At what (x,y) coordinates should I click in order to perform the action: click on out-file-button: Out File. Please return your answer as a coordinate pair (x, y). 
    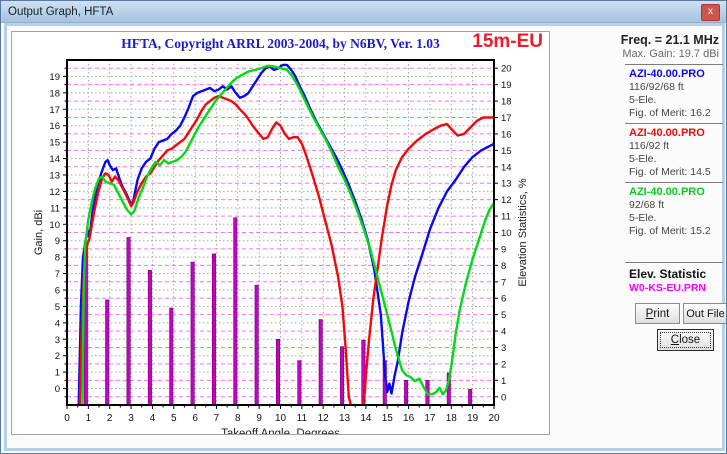
    Looking at the image, I should click on (704, 313).